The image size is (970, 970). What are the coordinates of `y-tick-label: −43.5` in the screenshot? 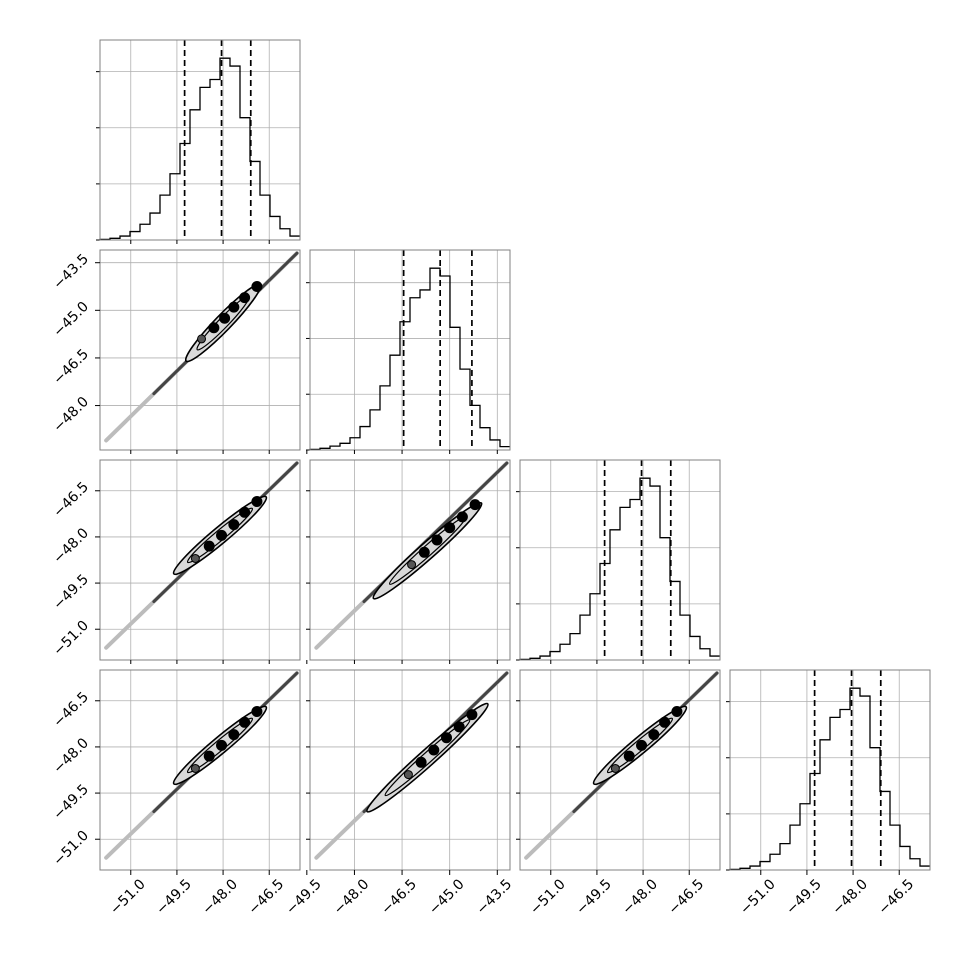 It's located at (71, 272).